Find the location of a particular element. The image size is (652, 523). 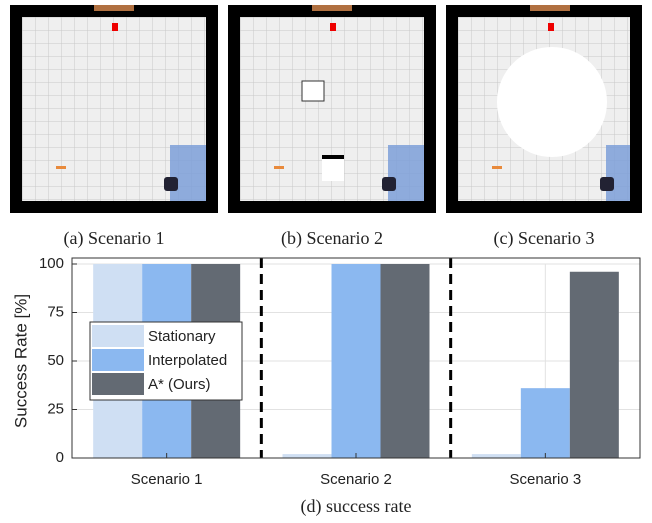

legend-label: A* (Ours) is located at coordinates (179, 384).